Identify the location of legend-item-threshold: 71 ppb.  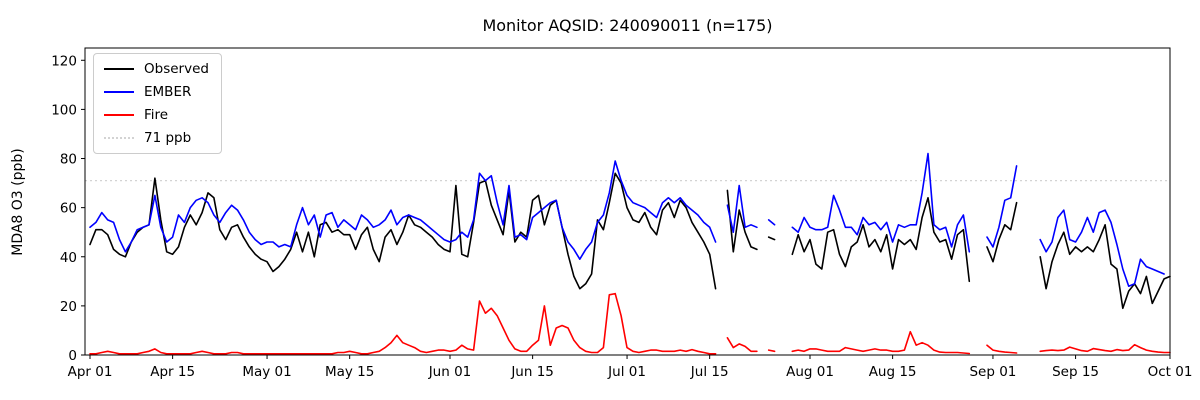
(156, 138).